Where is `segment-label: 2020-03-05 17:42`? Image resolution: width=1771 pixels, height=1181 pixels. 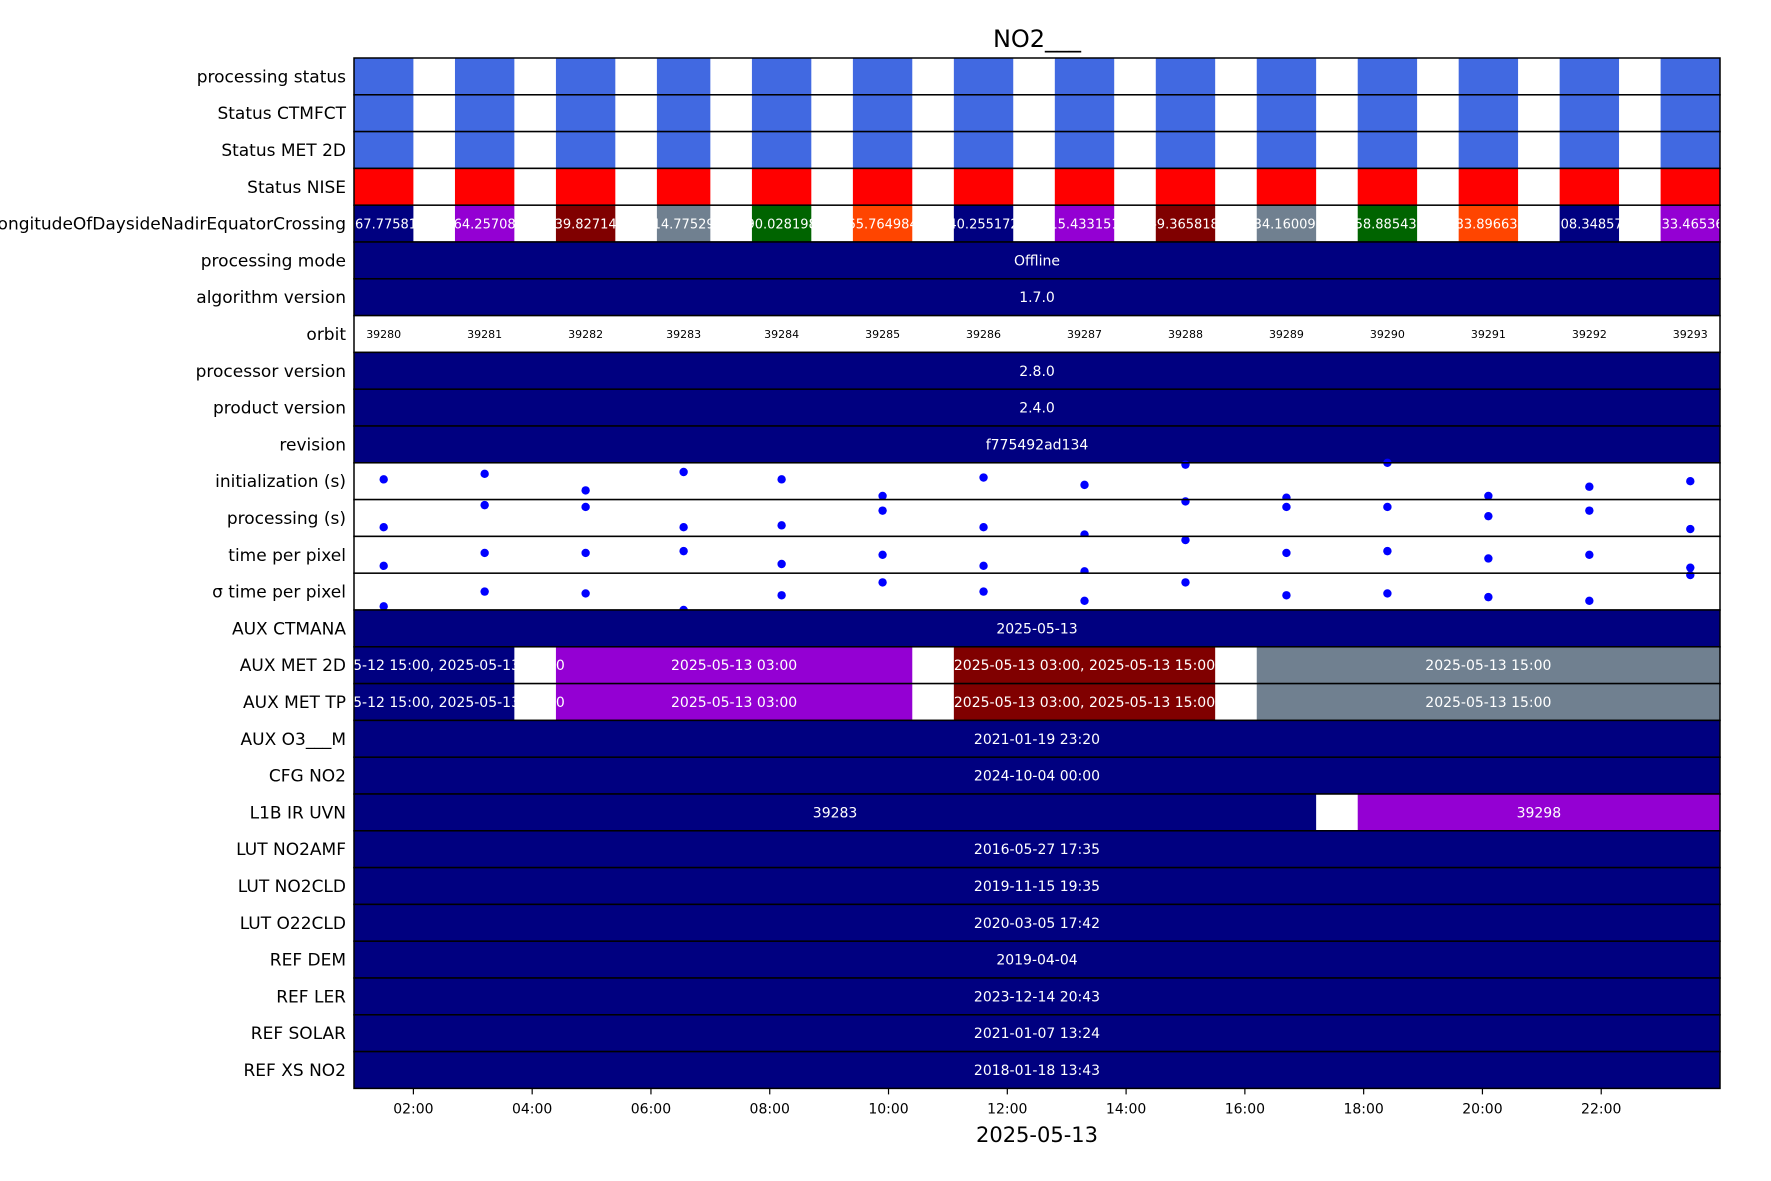 segment-label: 2020-03-05 17:42 is located at coordinates (1037, 924).